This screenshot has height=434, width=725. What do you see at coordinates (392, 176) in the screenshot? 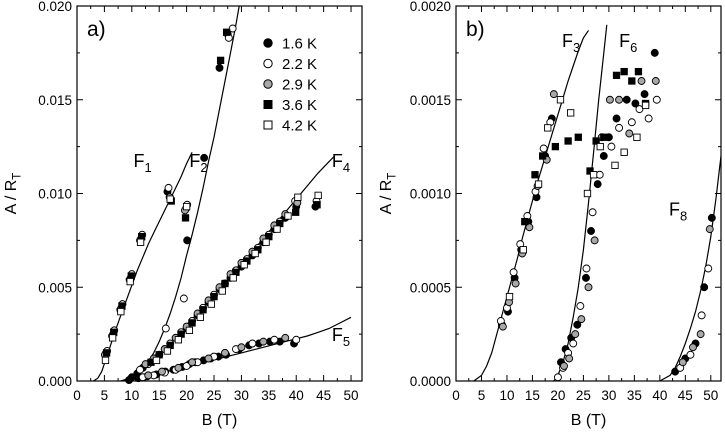
I see `y-axis-label-sub: T` at bounding box center [392, 176].